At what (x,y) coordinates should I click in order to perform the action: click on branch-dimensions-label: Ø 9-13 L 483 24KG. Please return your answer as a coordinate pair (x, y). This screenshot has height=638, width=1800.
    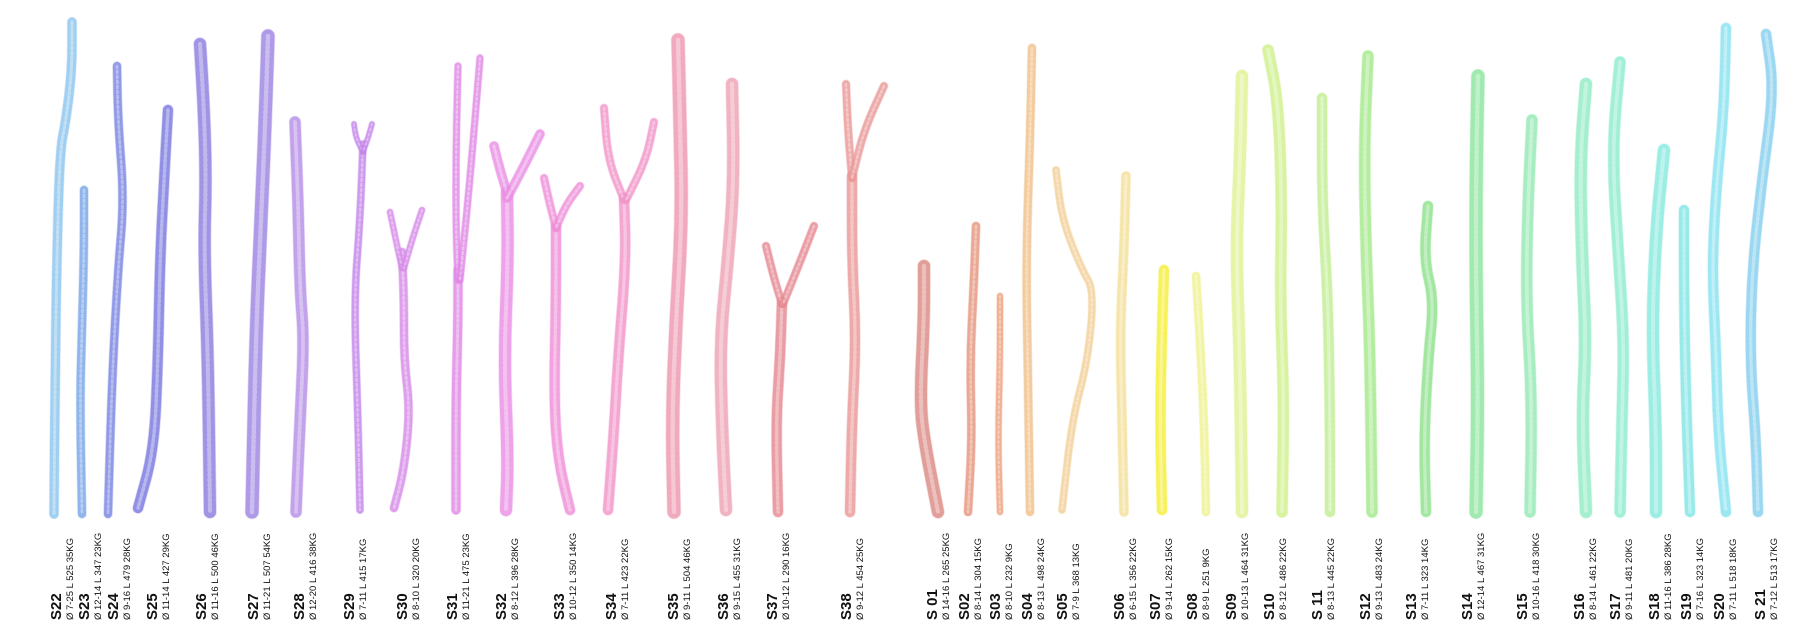
    Looking at the image, I should click on (1379, 579).